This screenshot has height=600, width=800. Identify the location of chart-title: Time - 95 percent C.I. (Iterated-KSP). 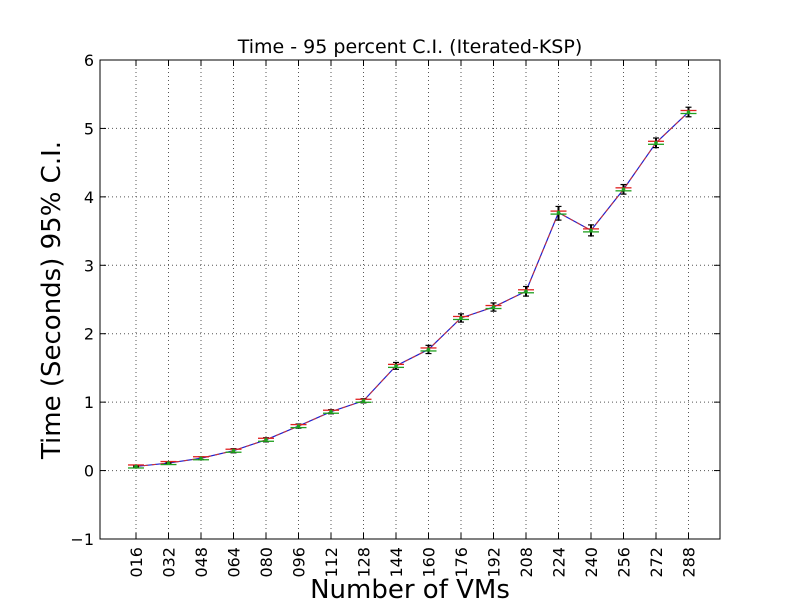
(410, 47).